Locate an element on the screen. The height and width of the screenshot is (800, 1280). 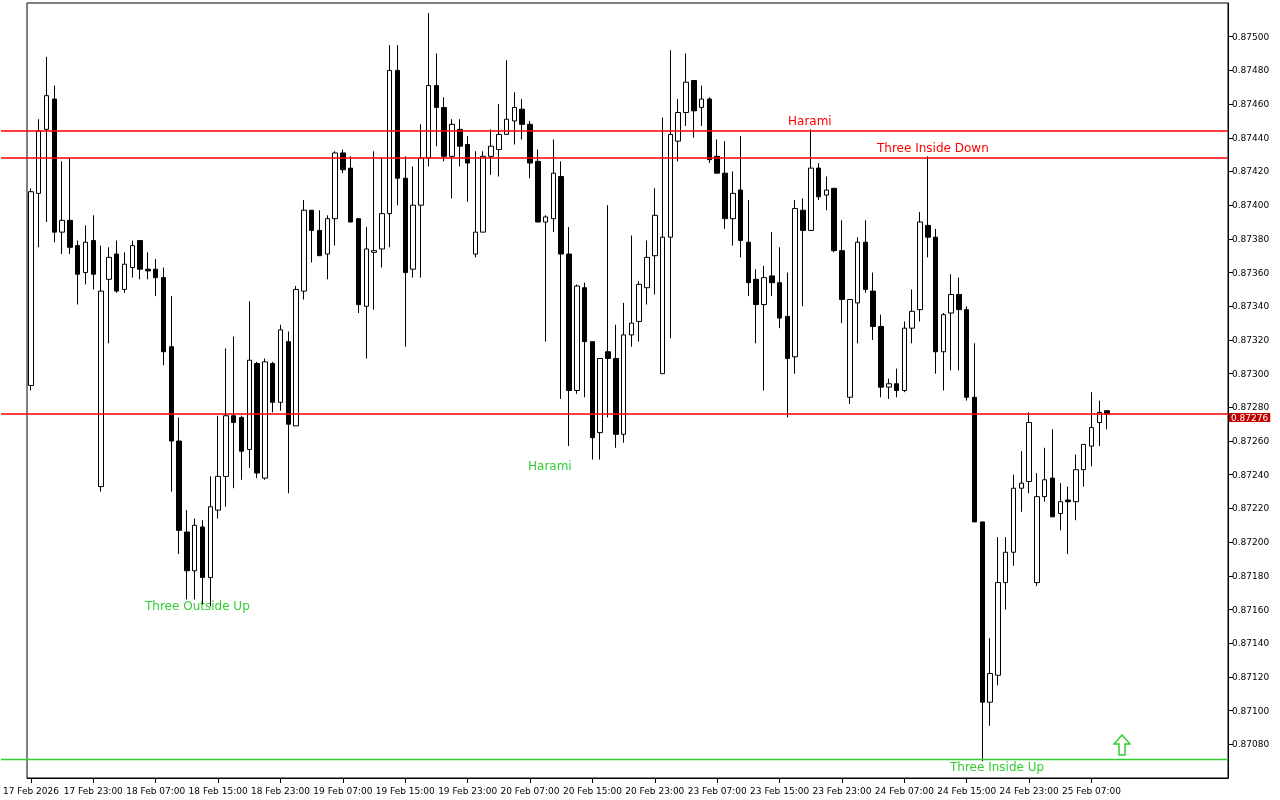
ref-line-label: Harami is located at coordinates (810, 121).